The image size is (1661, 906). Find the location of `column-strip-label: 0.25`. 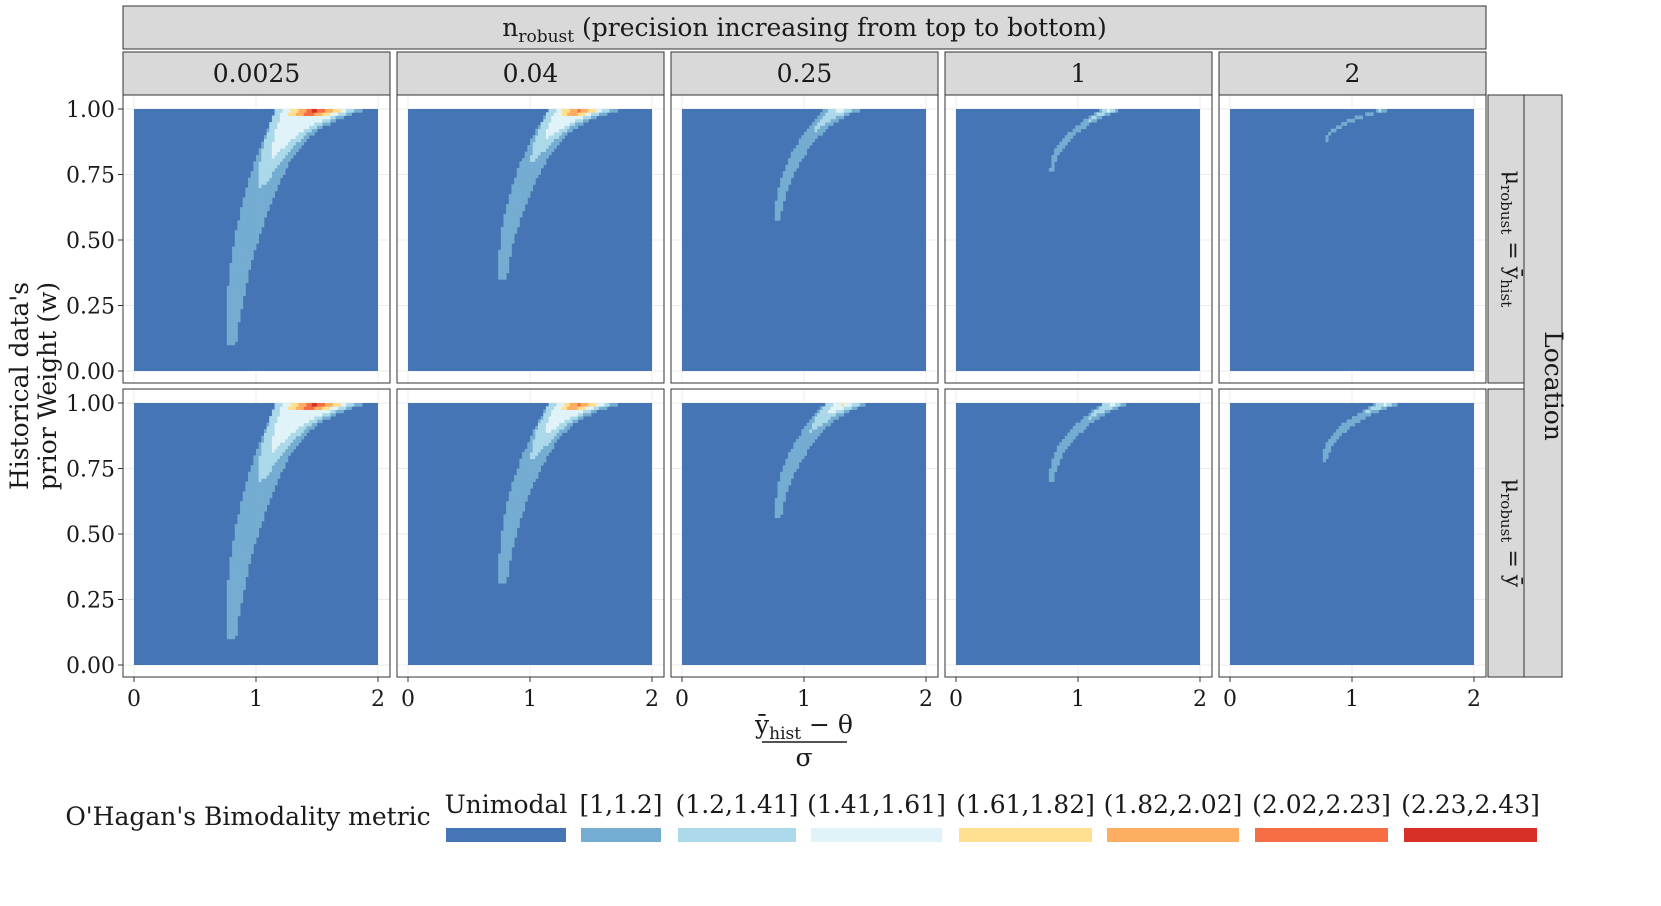

column-strip-label: 0.25 is located at coordinates (805, 73).